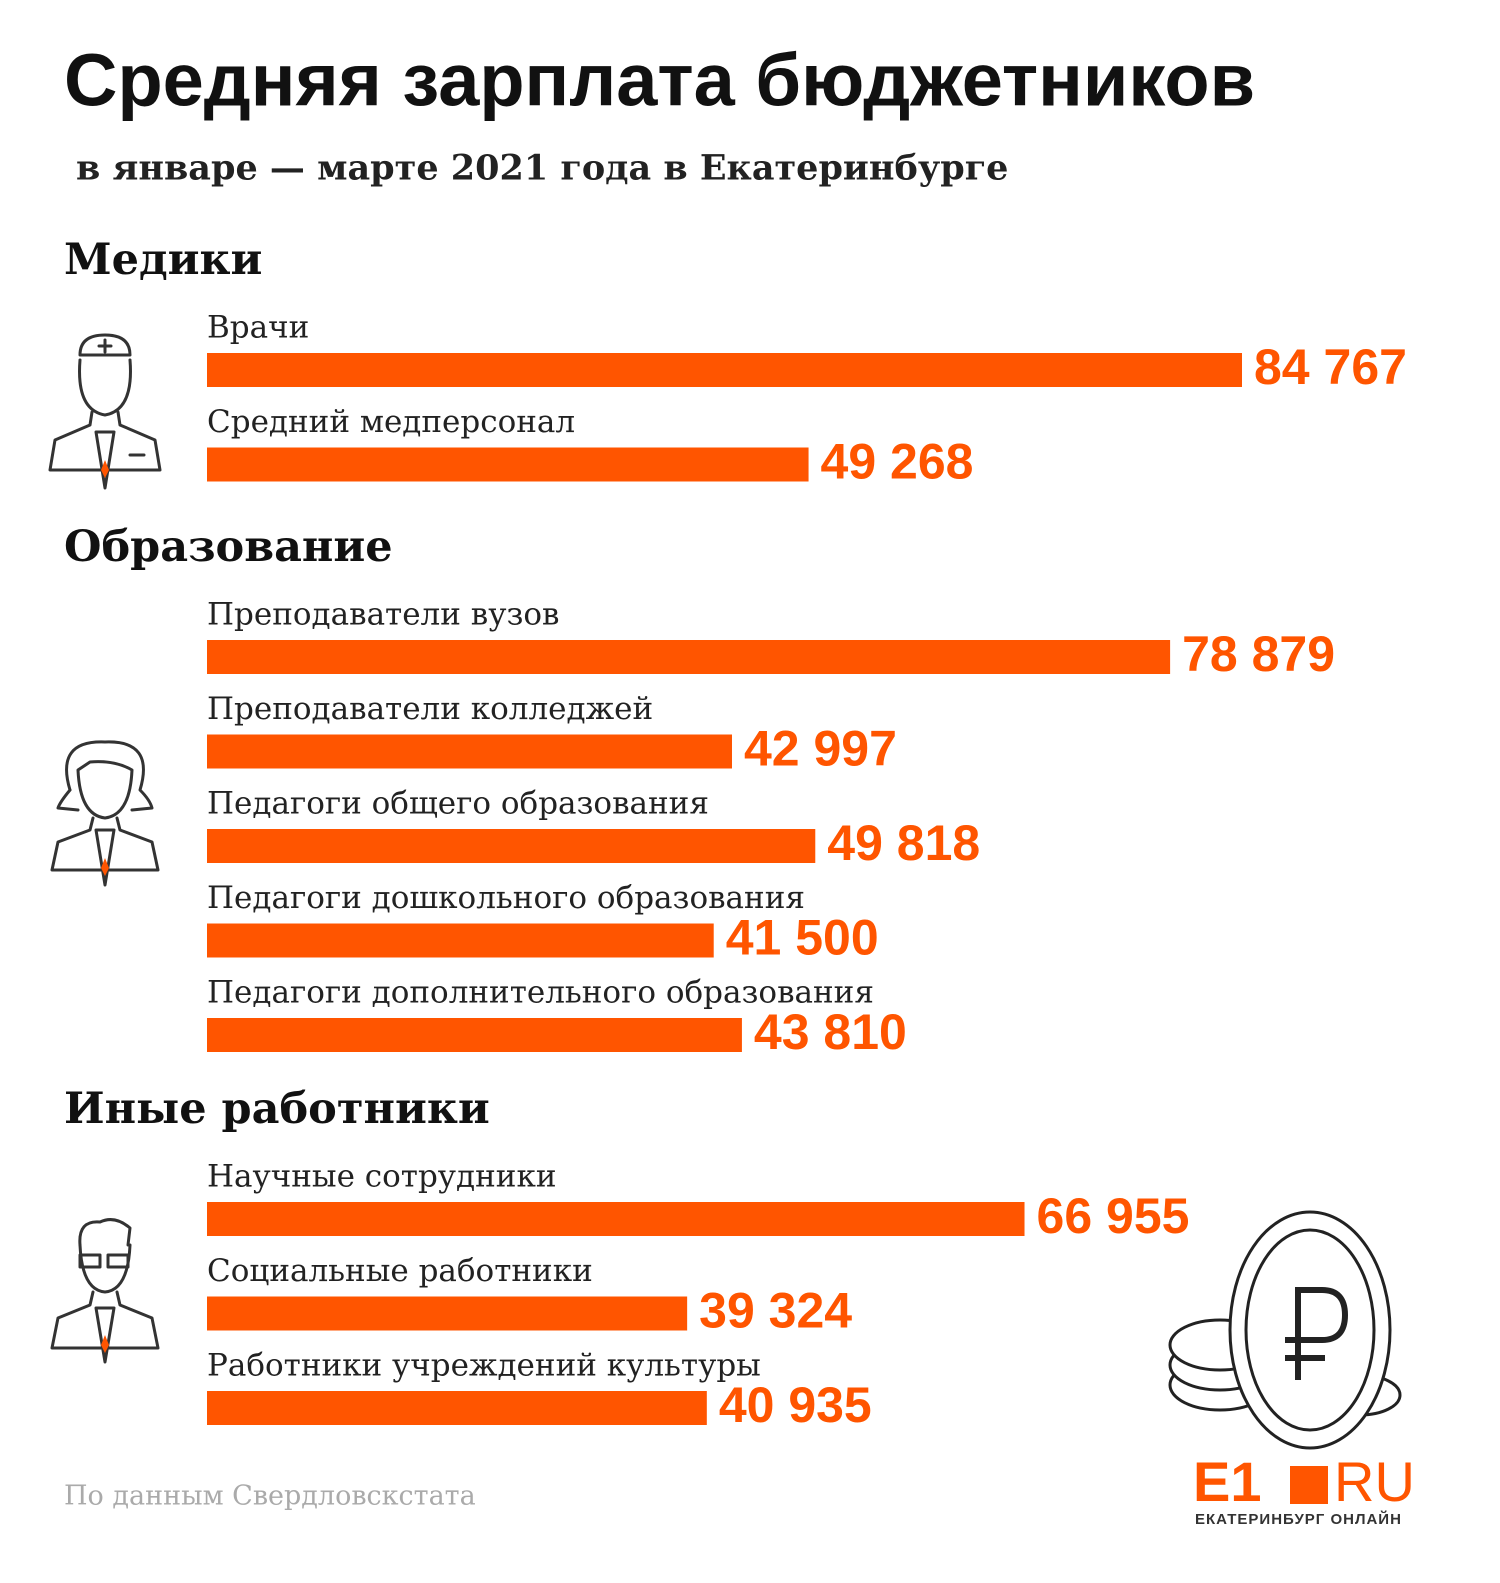  Describe the element at coordinates (458, 804) in the screenshot. I see `category-label: Педагоги общего образования` at that location.